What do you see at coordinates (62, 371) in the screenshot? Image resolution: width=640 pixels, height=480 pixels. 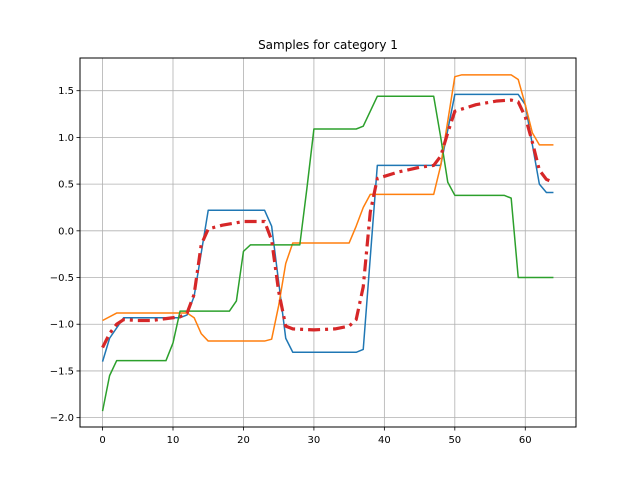 I see `y-tick-label: −1.5` at bounding box center [62, 371].